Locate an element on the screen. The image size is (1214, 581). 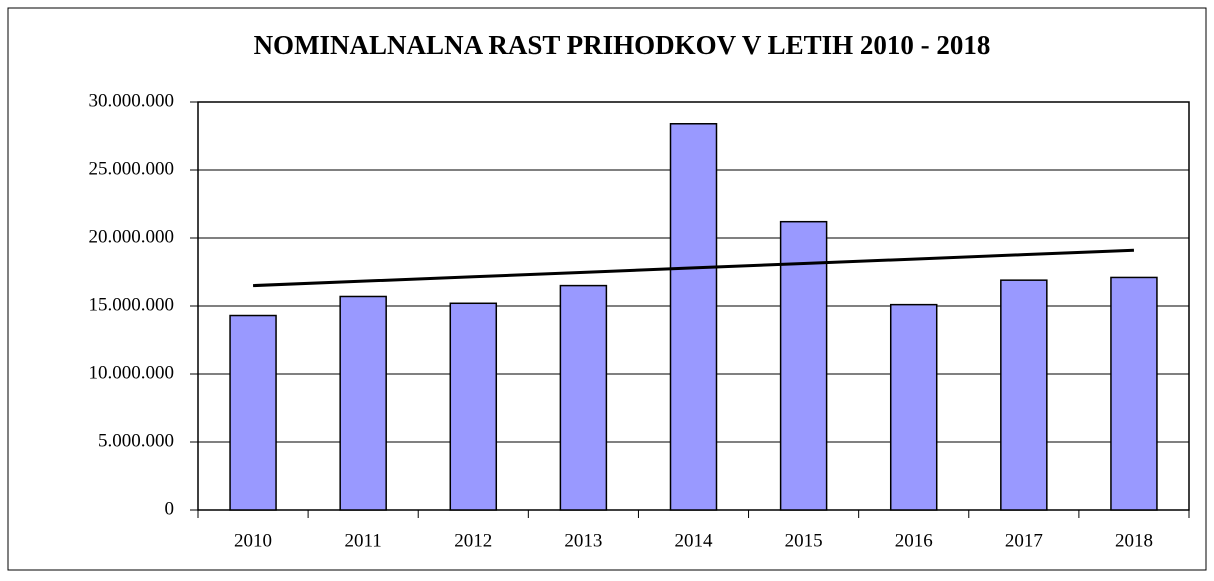
y-tick-label: 5.000.000 is located at coordinates (136, 440).